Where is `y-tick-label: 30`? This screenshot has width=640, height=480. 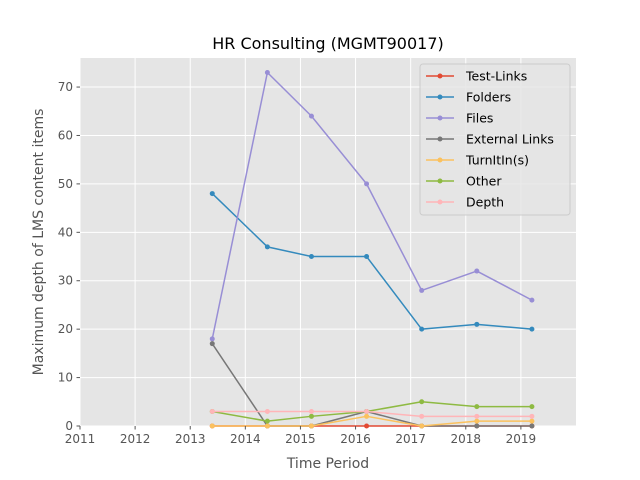
y-tick-label: 30 is located at coordinates (65, 281).